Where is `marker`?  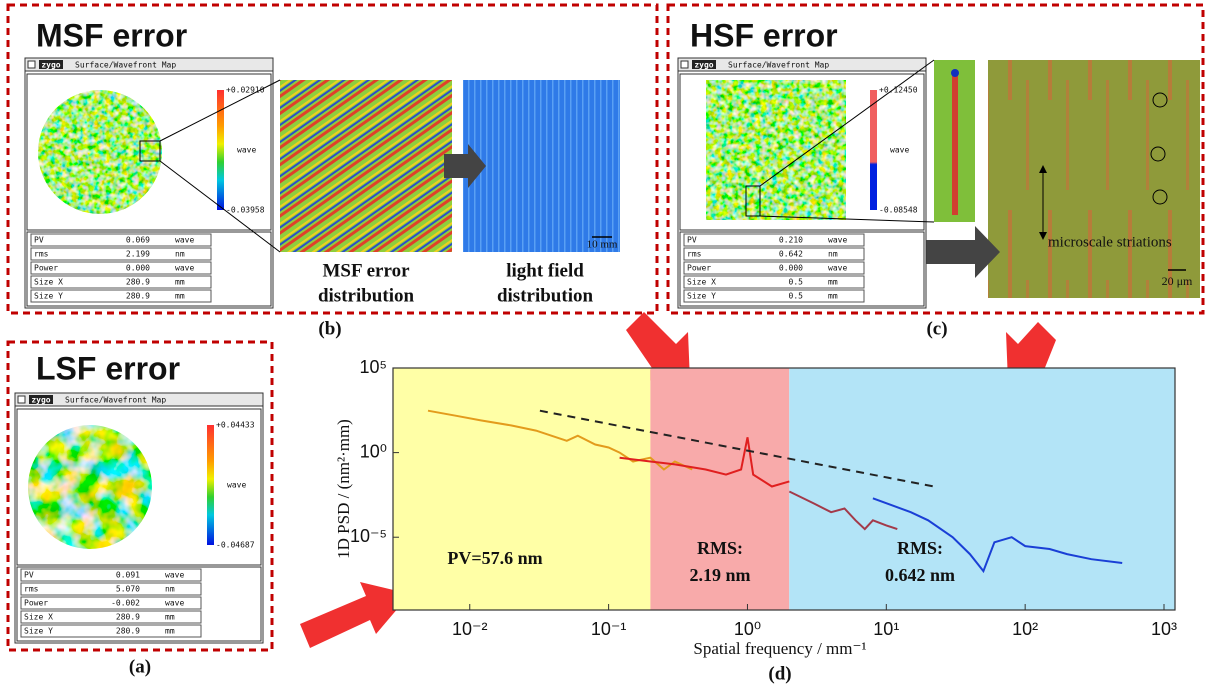
marker is located at coordinates (1160, 100).